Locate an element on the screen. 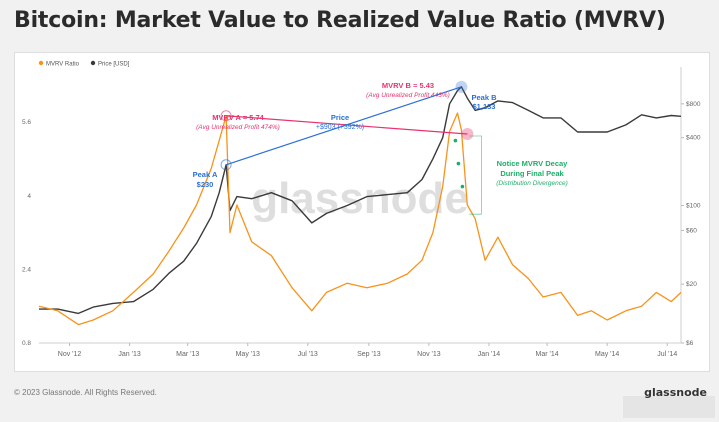 Image resolution: width=719 pixels, height=422 pixels. x-tick-label: Jan '13 is located at coordinates (129, 354).